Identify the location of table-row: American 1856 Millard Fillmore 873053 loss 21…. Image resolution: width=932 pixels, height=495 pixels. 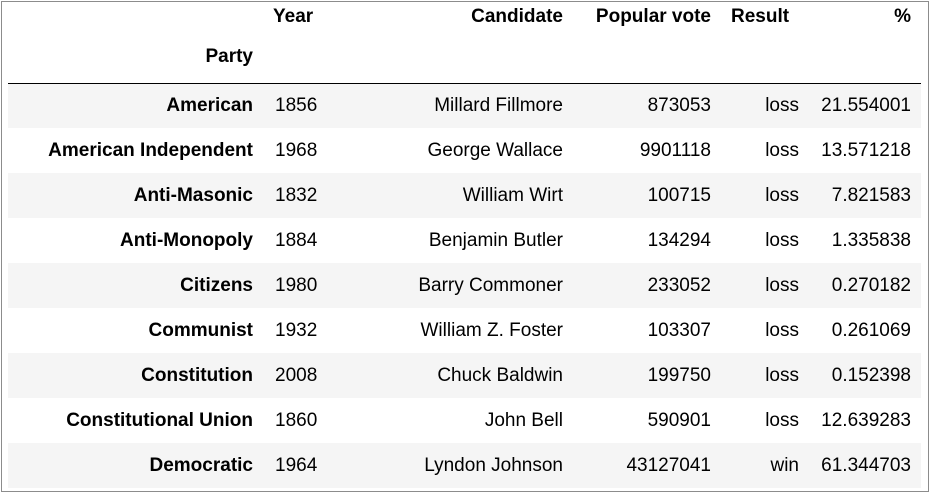
(464, 105).